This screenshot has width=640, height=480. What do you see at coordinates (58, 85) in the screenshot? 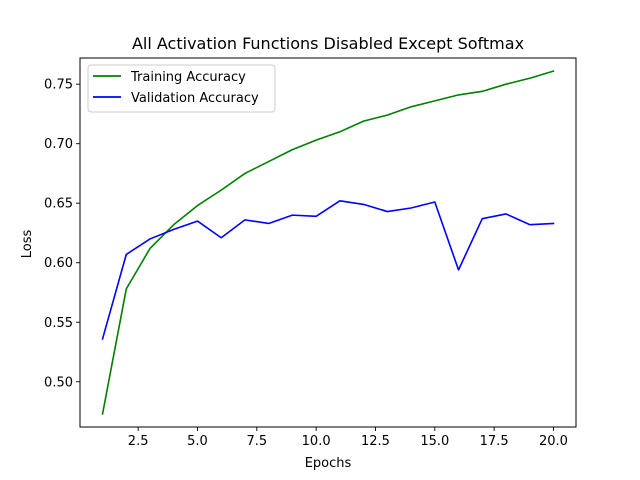
I see `y-tick-label: 0.75` at bounding box center [58, 85].